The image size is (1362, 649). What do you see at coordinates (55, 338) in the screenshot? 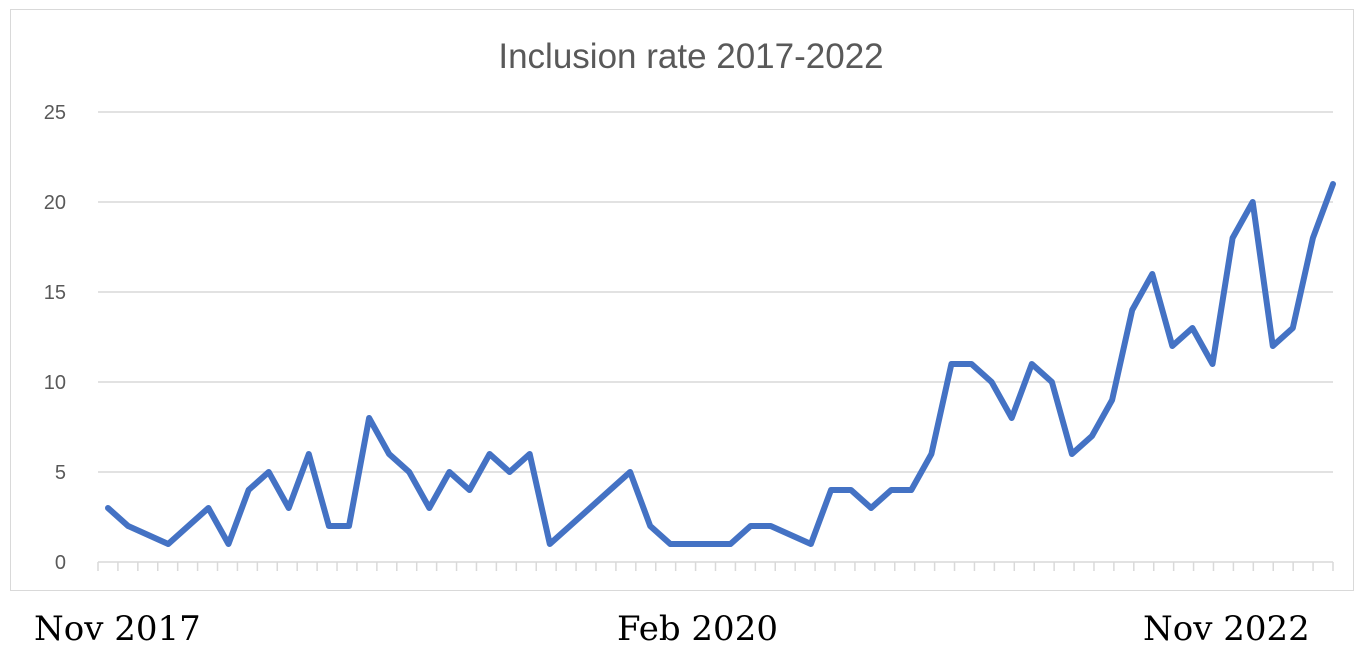
I see `y-axis-tick-labels: 0 5 10 15 20 25` at bounding box center [55, 338].